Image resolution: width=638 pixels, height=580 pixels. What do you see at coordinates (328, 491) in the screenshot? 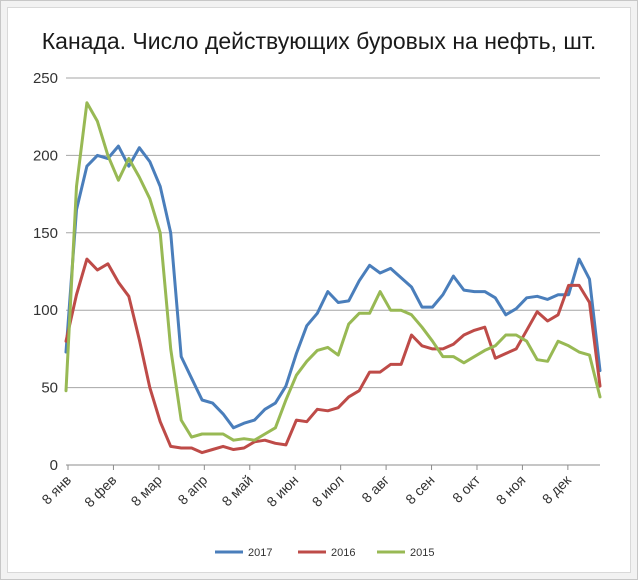
I see `x-tick-label: 8 июл` at bounding box center [328, 491].